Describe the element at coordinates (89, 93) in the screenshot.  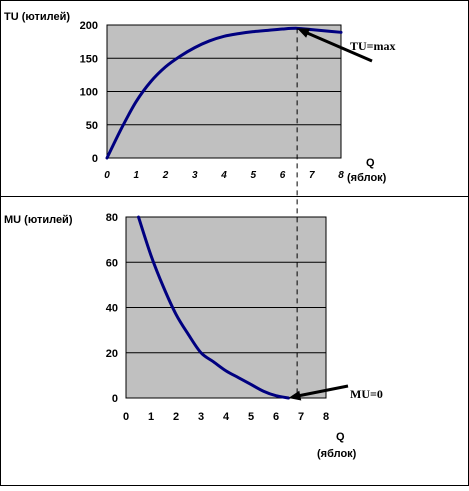
I see `tu-y-tick-label: 100` at that location.